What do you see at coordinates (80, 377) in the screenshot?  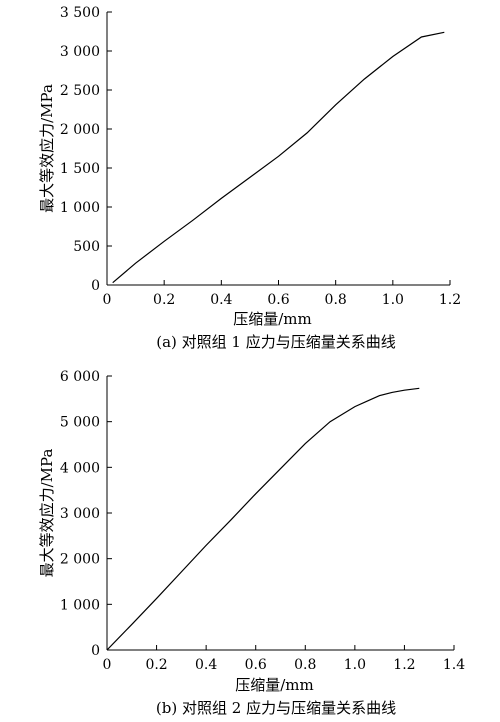 I see `b-y-tick-label: 6 000` at bounding box center [80, 377].